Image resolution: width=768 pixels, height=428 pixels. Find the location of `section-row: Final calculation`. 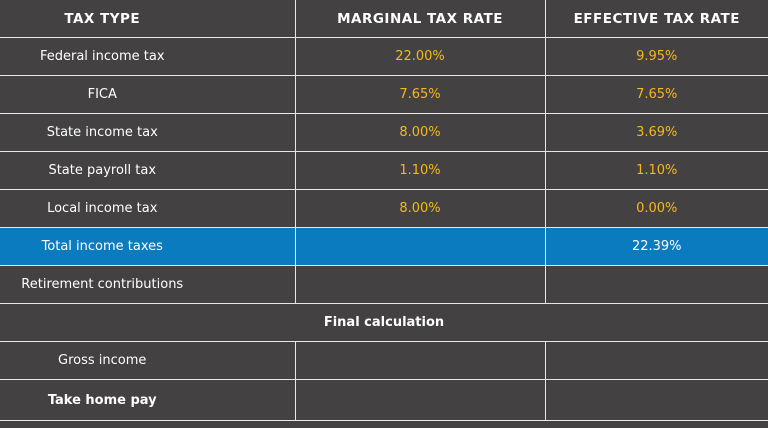

section-row: Final calculation is located at coordinates (384, 322).